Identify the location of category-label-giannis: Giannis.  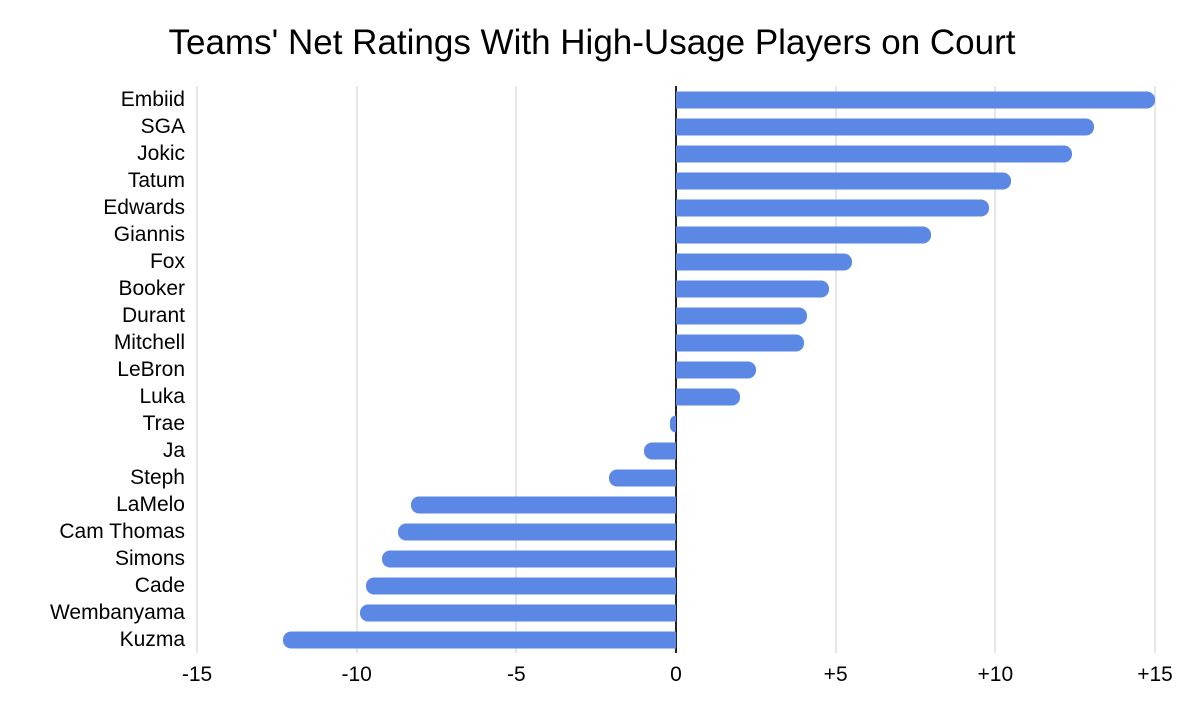
(149, 234).